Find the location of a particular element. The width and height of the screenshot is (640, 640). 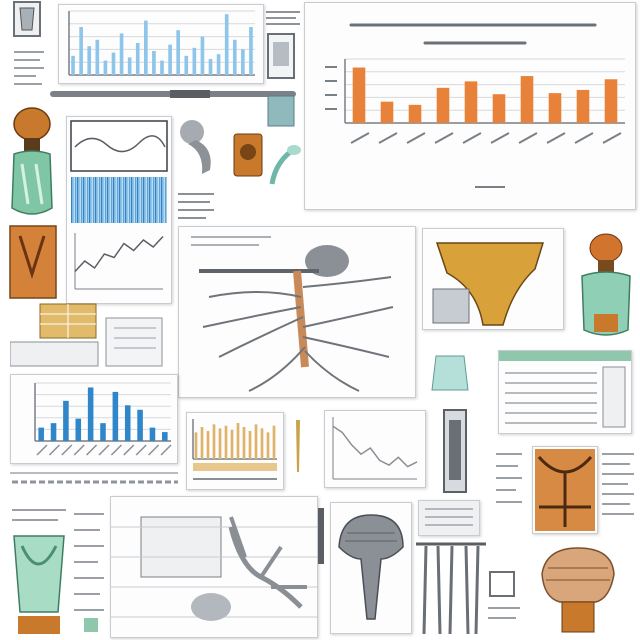

bottom-glass-icon is located at coordinates (39, 571).